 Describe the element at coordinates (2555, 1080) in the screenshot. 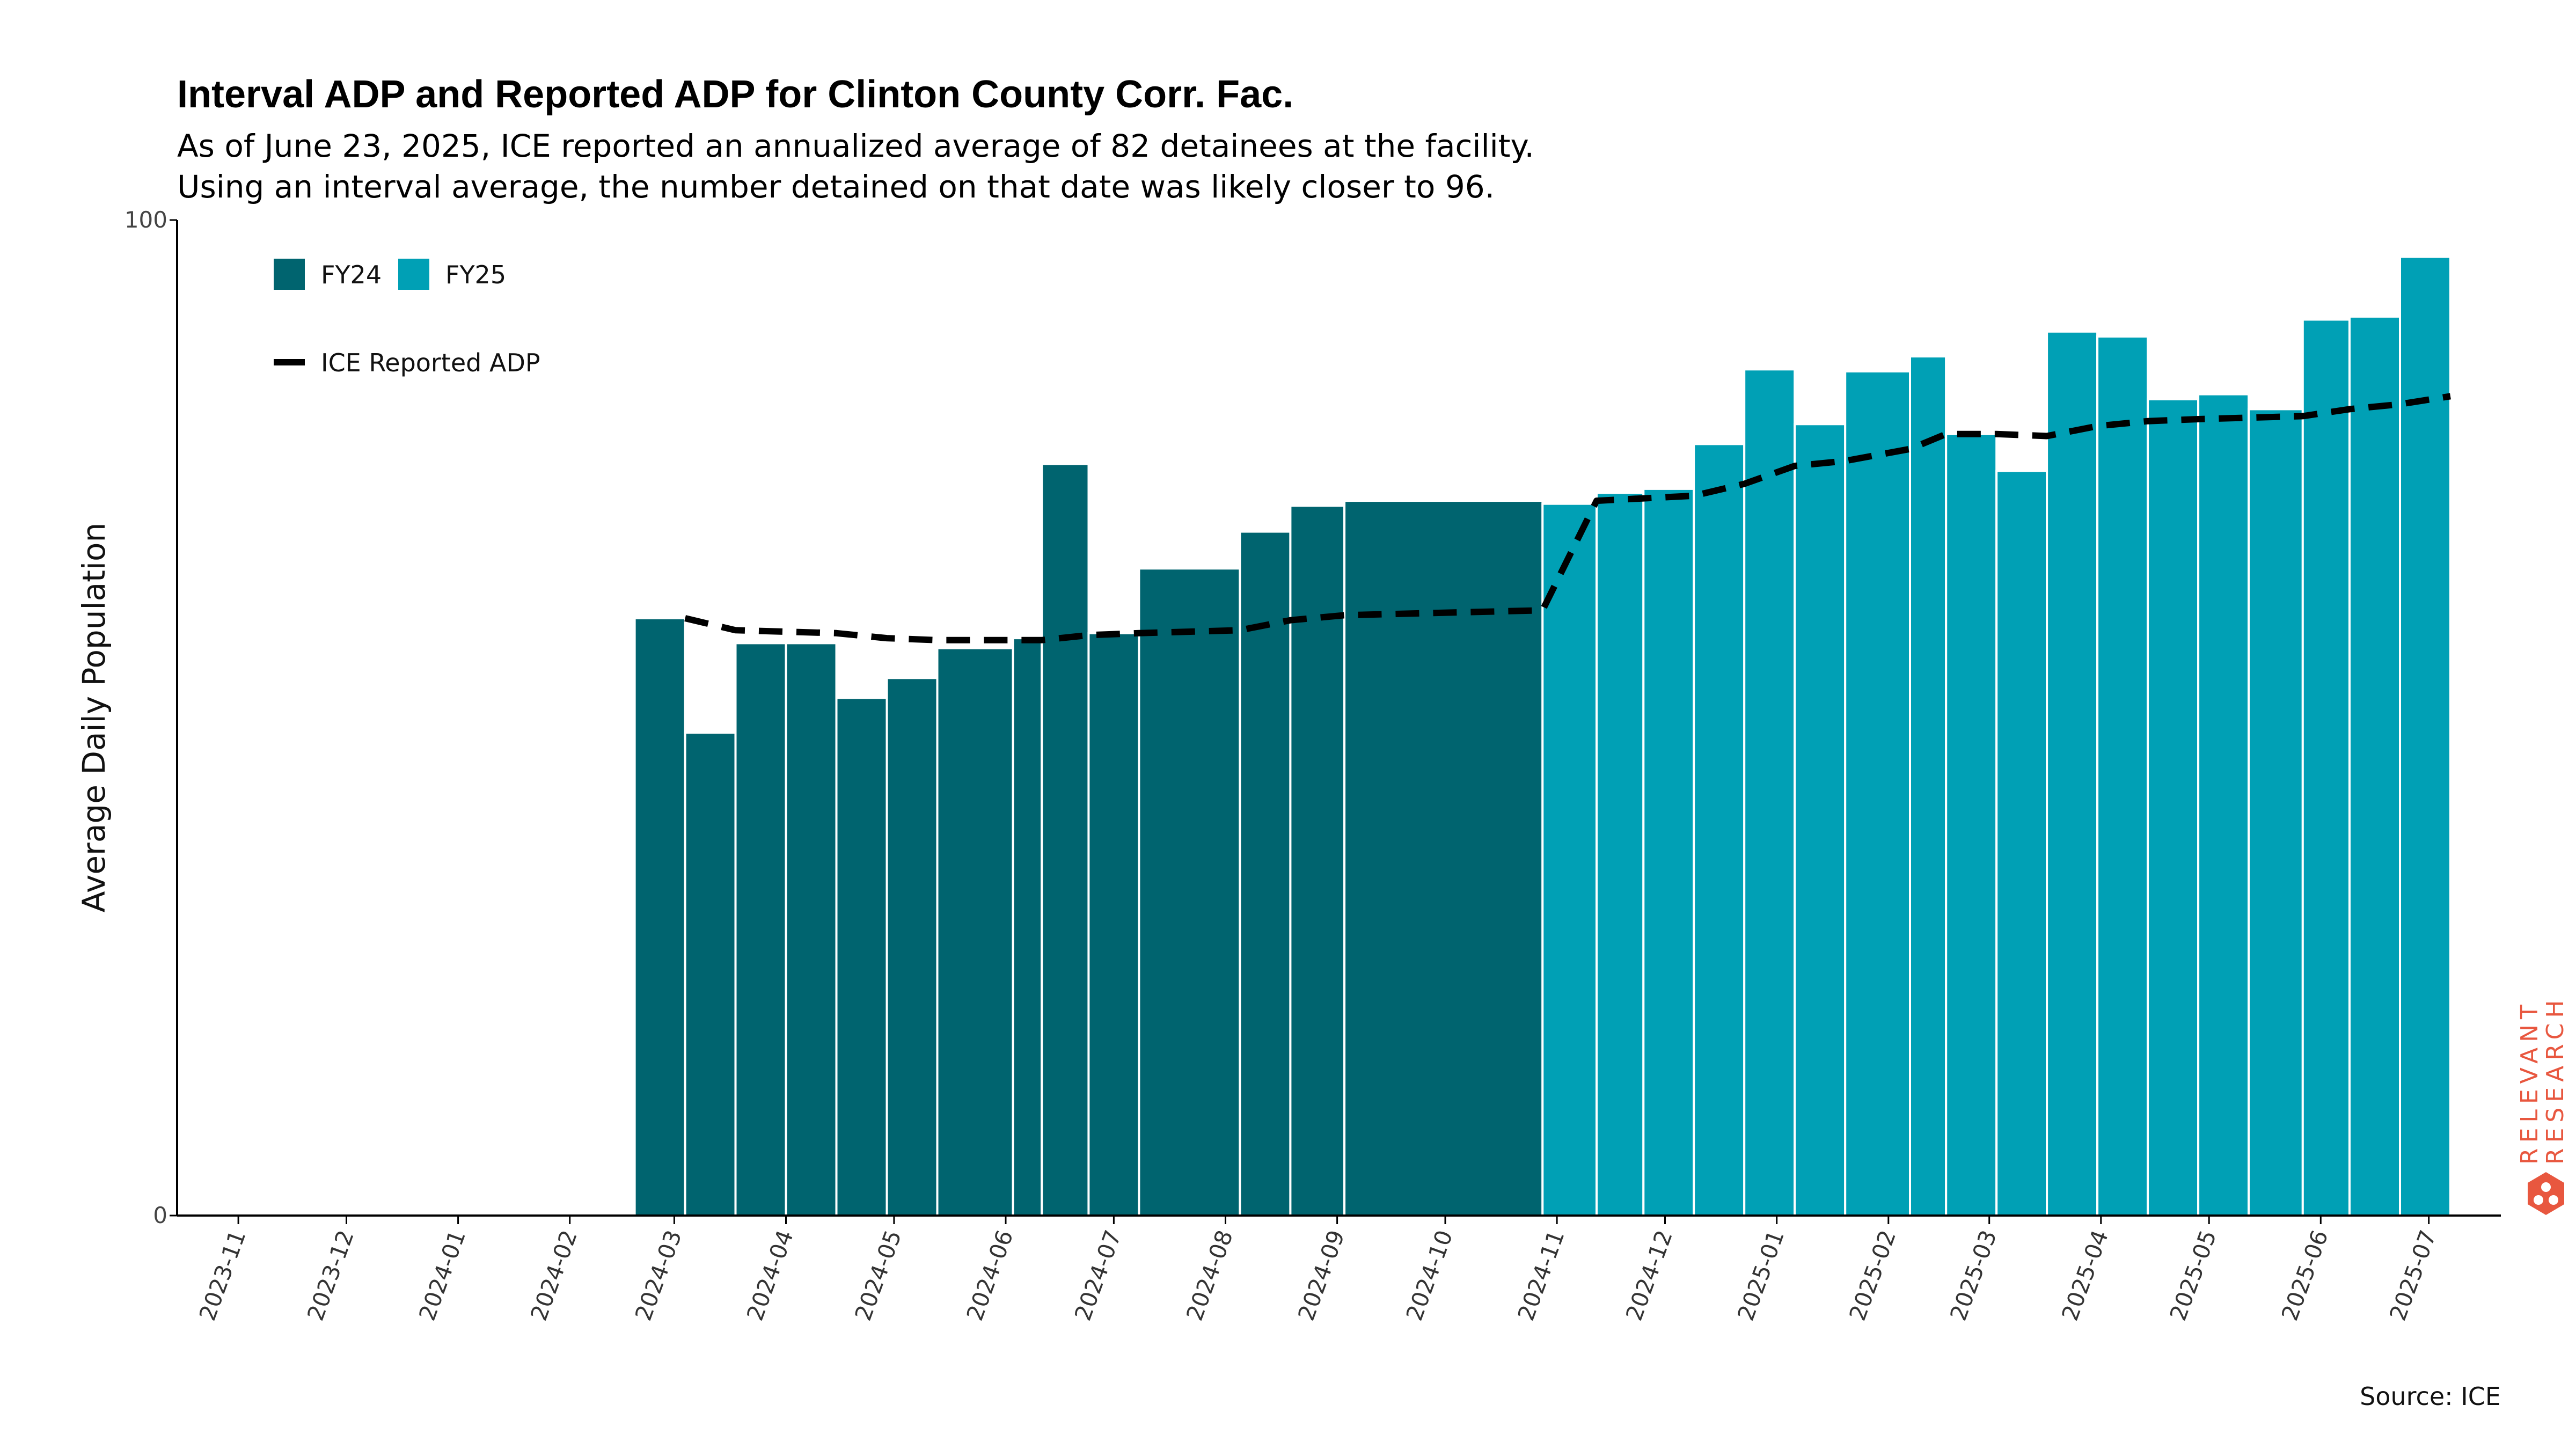

I see `brand-line-2: RESEARCH` at that location.